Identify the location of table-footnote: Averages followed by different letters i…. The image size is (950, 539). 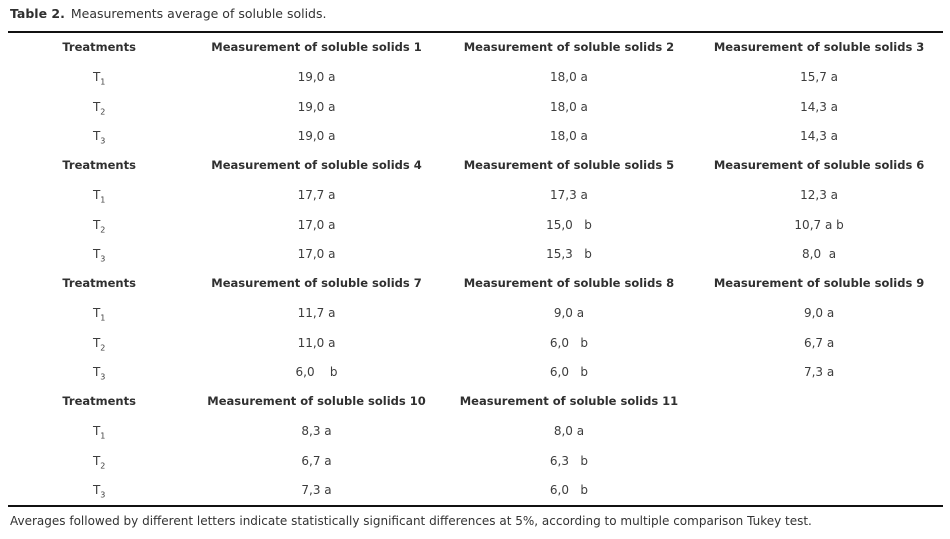
(411, 521).